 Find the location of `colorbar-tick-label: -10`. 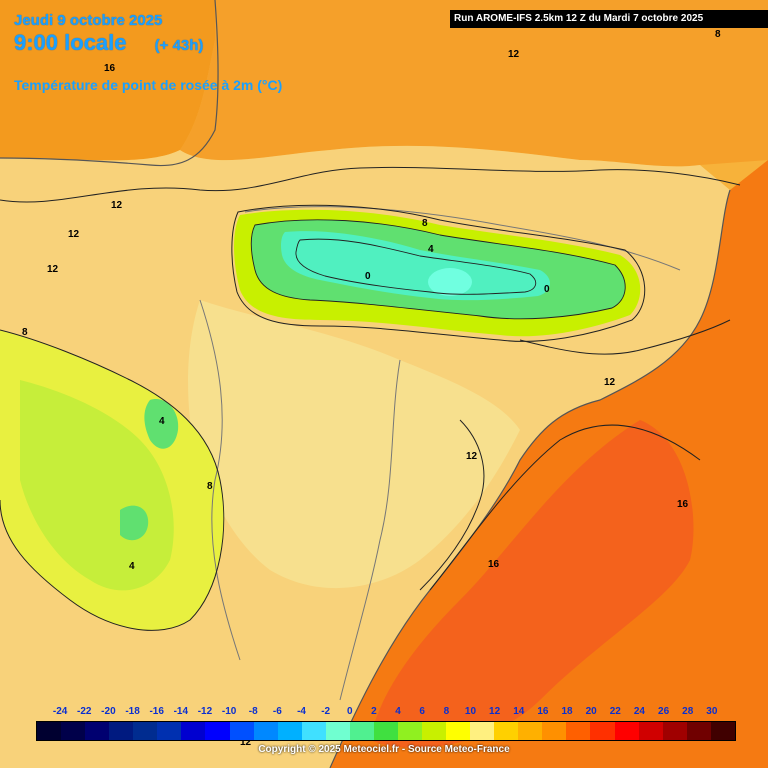

colorbar-tick-label: -10 is located at coordinates (229, 711).